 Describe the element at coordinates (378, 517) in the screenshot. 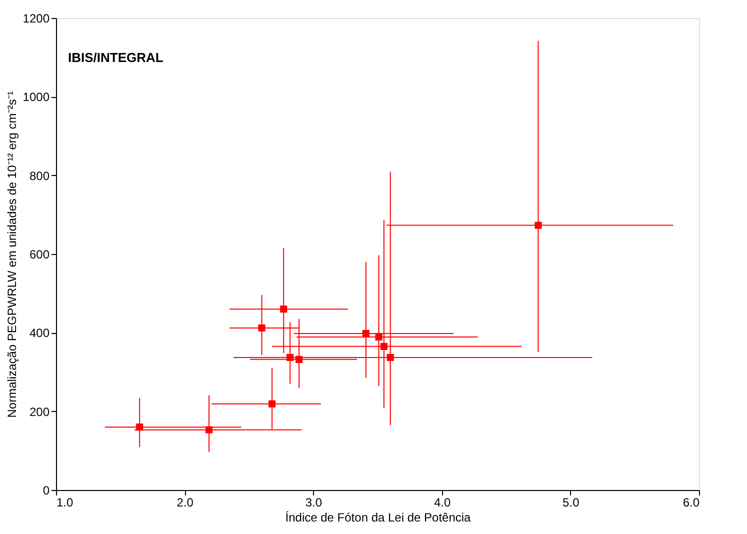

I see `x-axis-title: Índice de Fóton da Lei de Potência` at that location.